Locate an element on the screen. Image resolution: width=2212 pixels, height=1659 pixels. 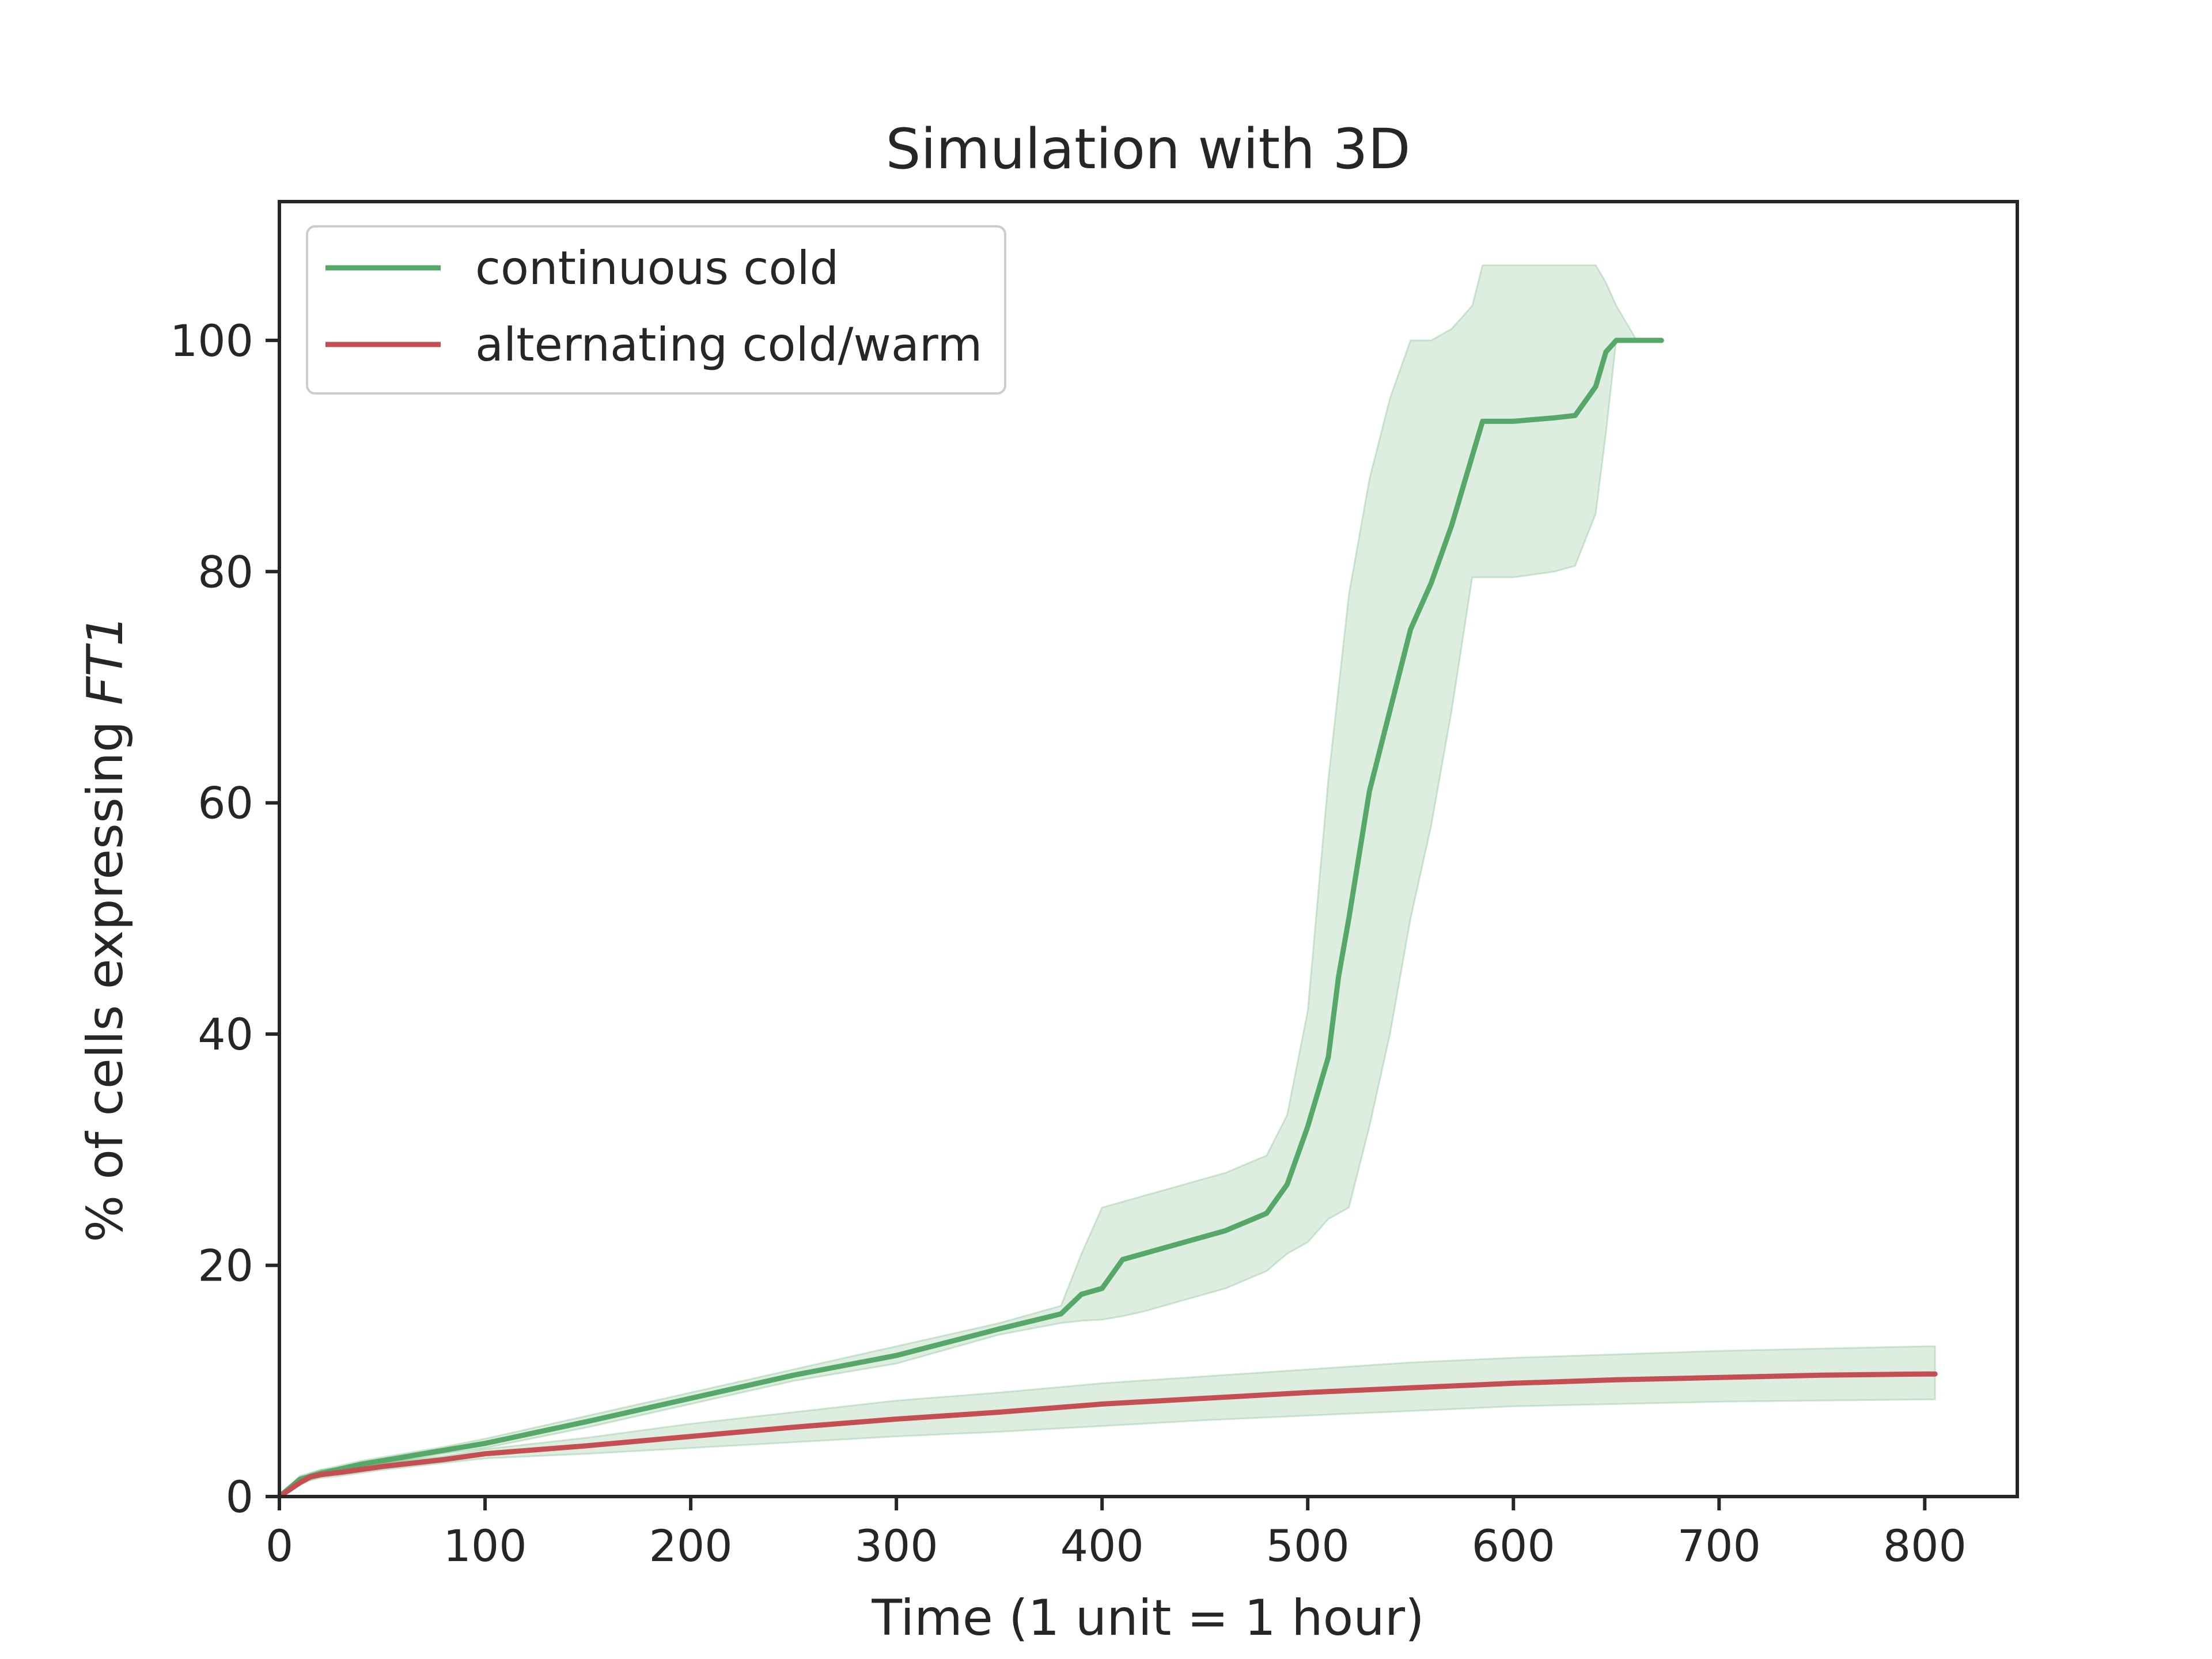
chart-title: Simulation with 3D is located at coordinates (1147, 149).